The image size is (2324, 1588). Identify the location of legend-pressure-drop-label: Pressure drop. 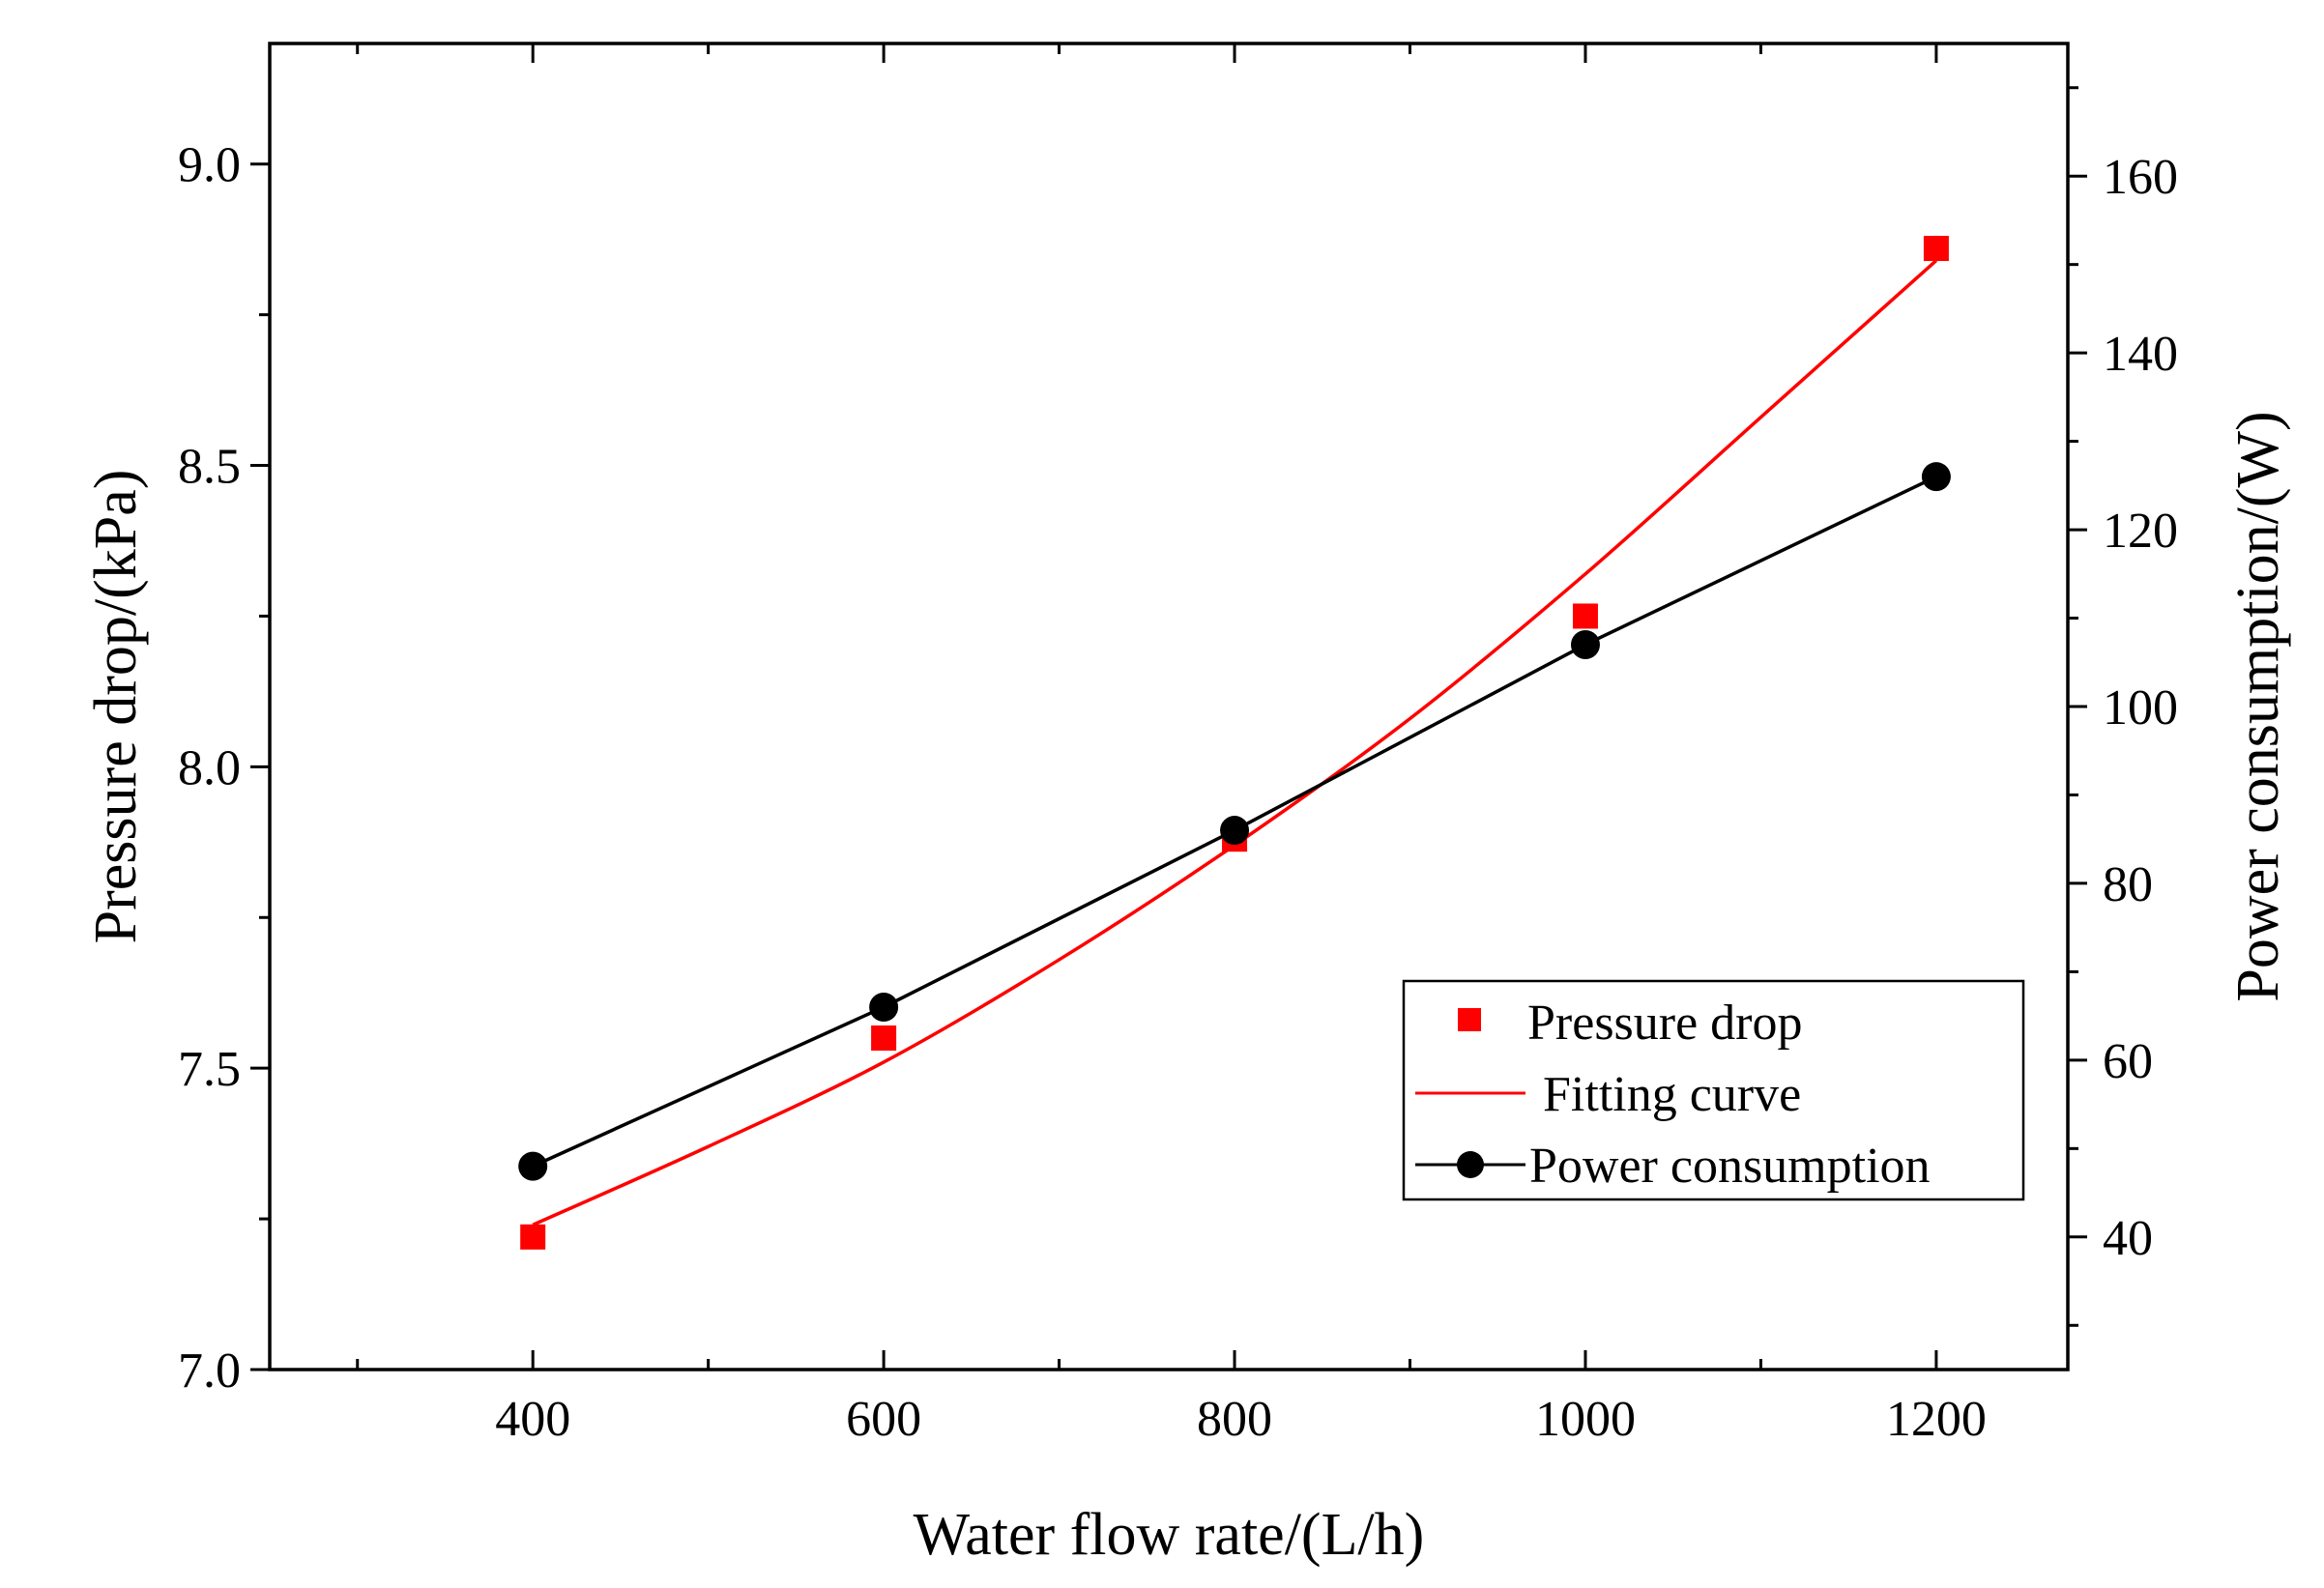
(1665, 1024).